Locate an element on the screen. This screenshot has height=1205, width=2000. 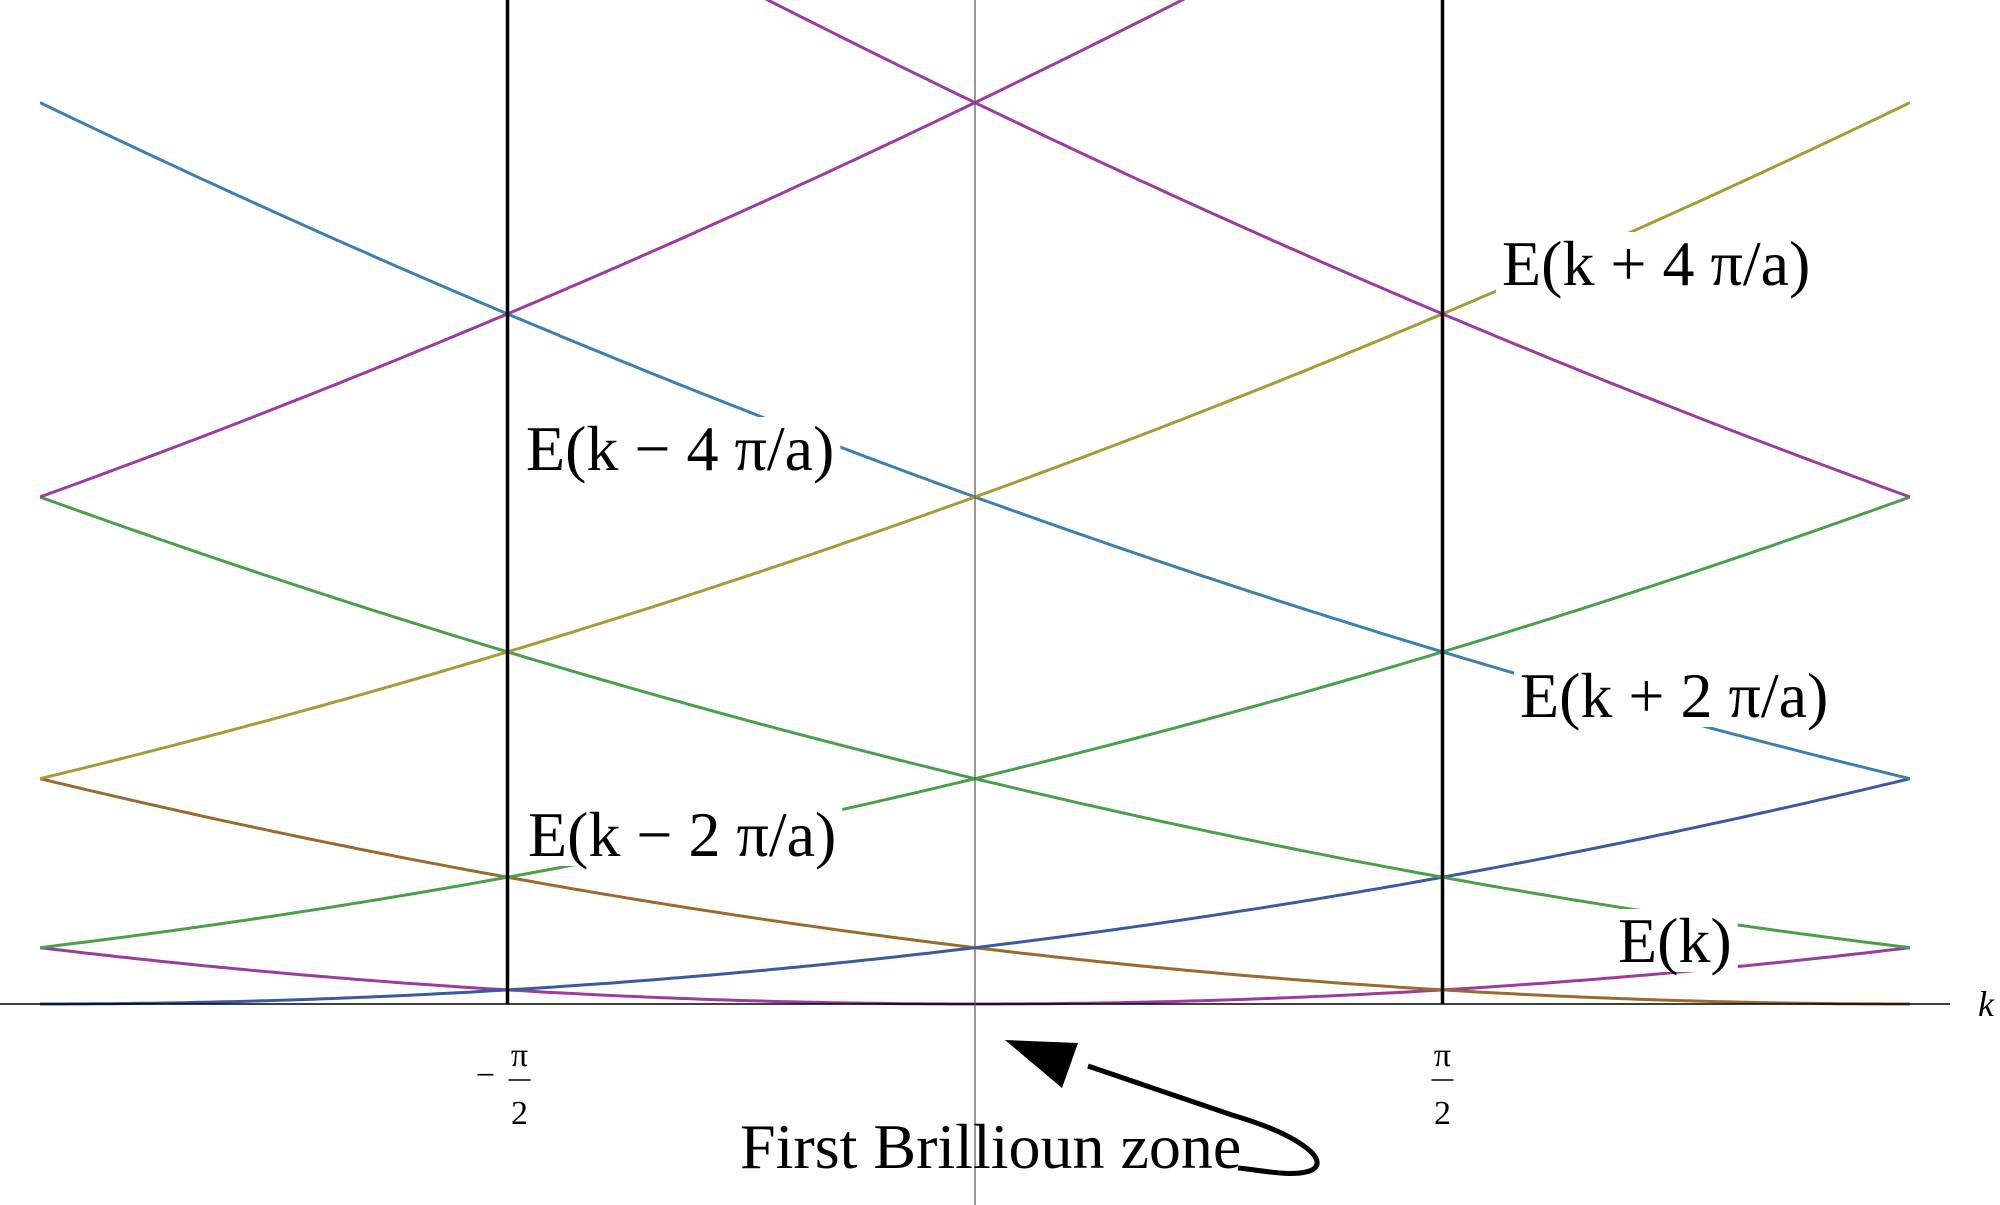
tick-label-minus-pi-over-2: − π 2 is located at coordinates (503, 1084).